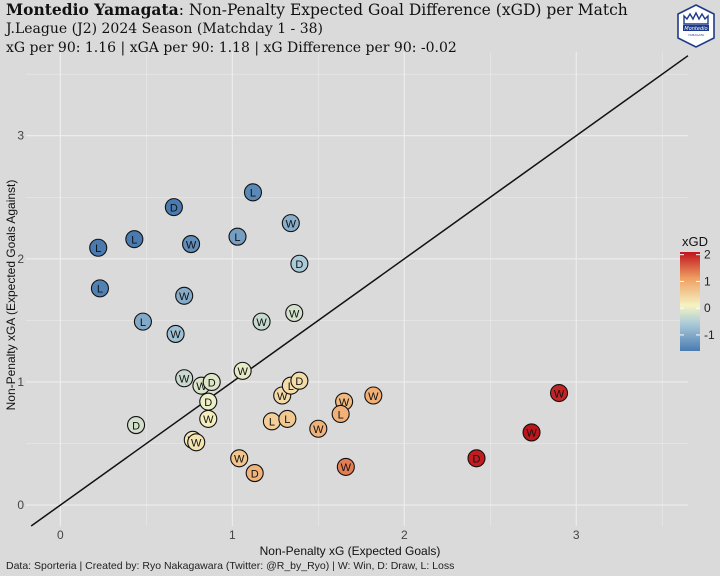  What do you see at coordinates (20, 382) in the screenshot?
I see `y-tick-label: 1` at bounding box center [20, 382].